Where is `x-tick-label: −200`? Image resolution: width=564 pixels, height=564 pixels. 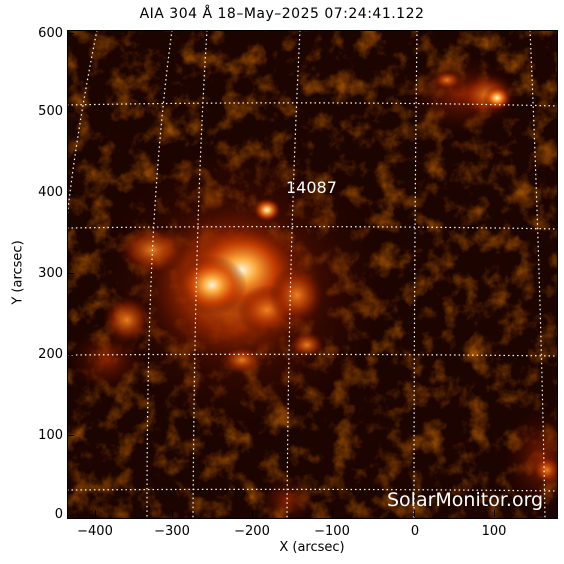
x-tick-label: −200 is located at coordinates (252, 531).